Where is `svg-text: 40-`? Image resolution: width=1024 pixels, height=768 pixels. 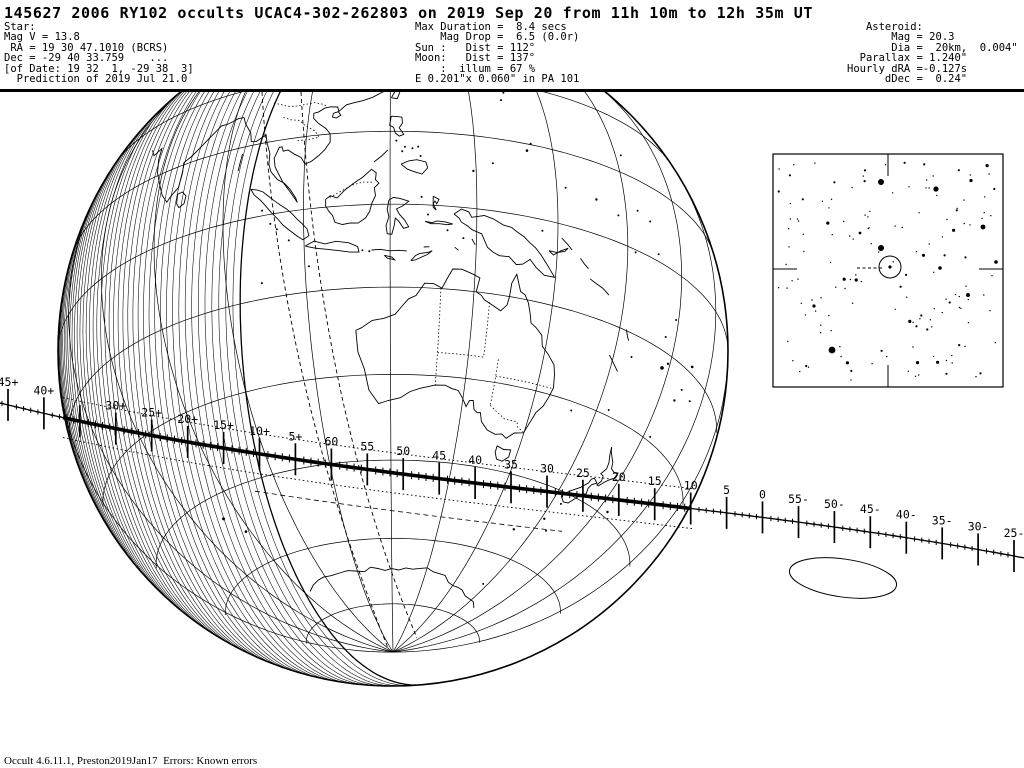
svg-text: 40- is located at coordinates (906, 515).